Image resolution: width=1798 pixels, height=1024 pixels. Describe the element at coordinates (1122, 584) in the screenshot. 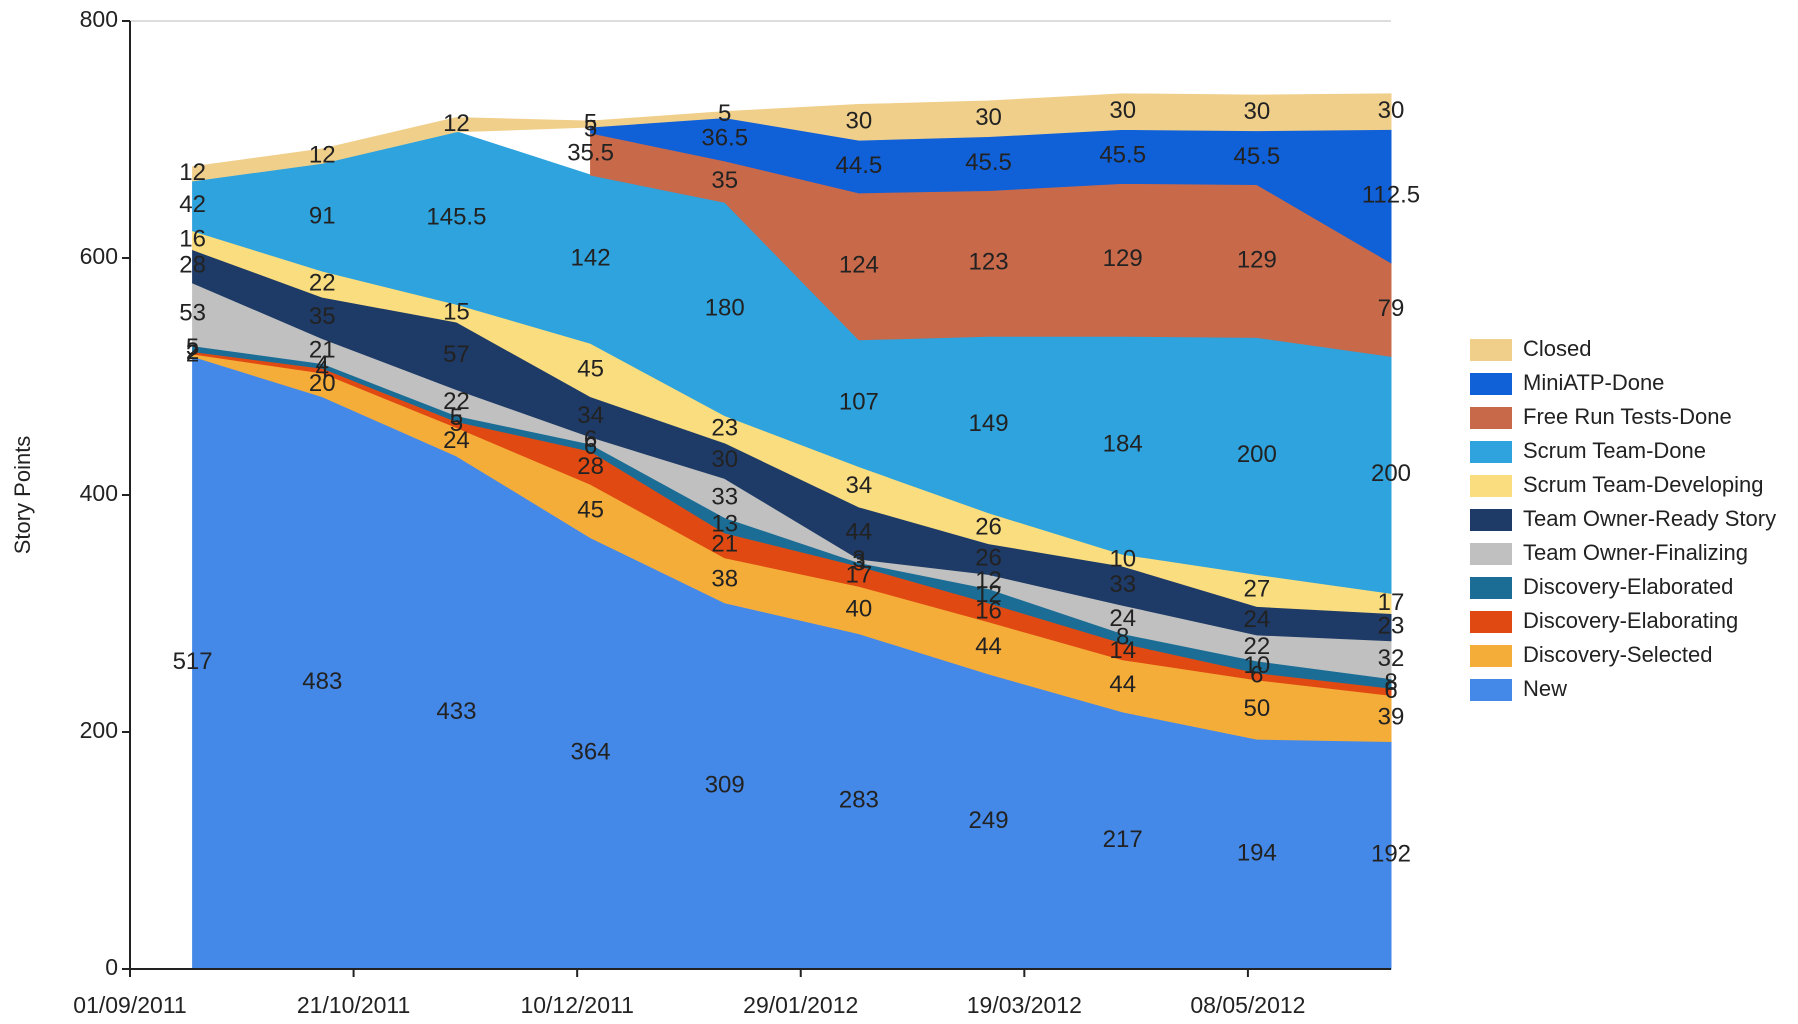

I see `value-label: 33` at that location.